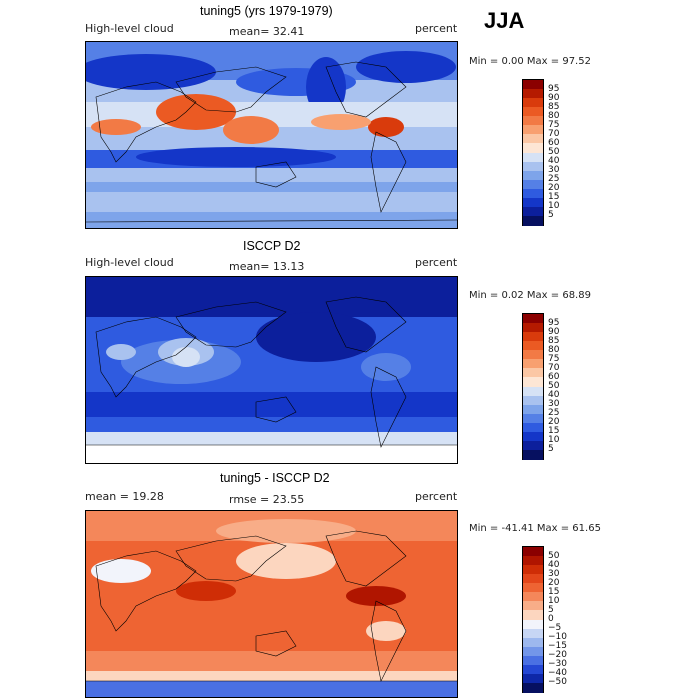 The height and width of the screenshot is (700, 700). I want to click on mean-label: mean = 19.28, so click(124, 496).